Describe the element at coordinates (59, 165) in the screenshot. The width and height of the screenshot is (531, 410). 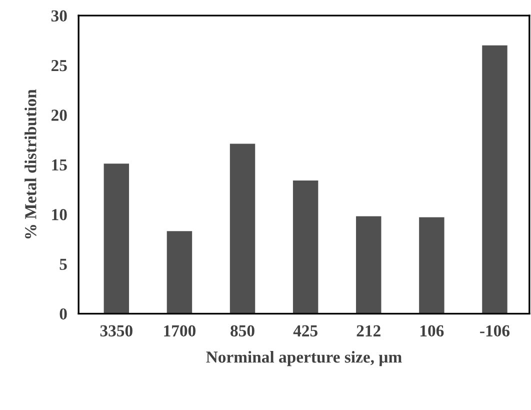
I see `y-tick-label: 15` at that location.